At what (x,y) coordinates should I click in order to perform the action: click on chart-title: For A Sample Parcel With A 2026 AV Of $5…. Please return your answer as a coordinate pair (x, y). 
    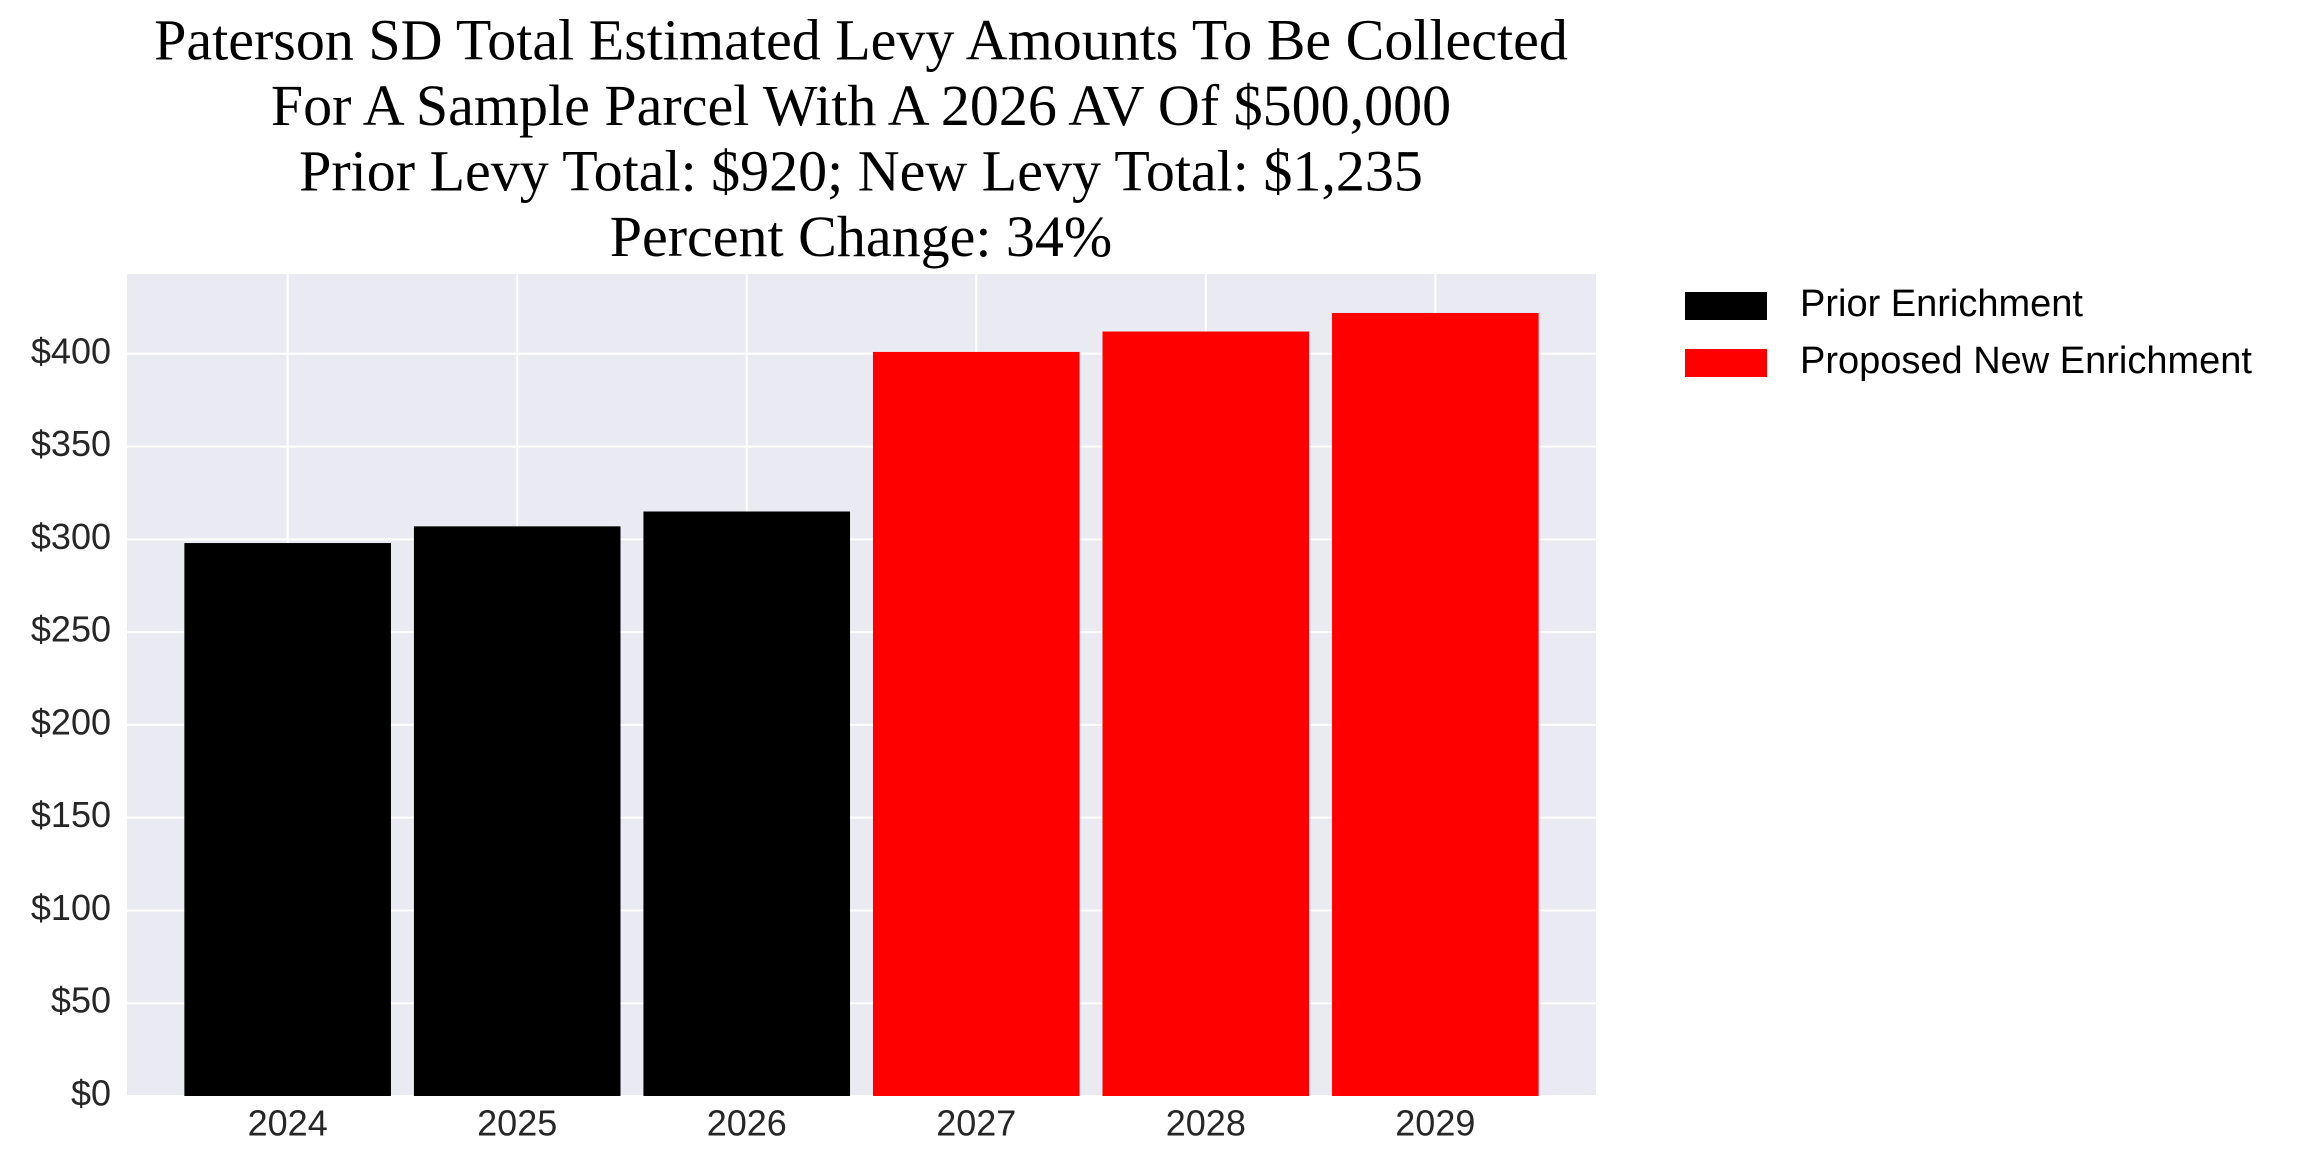
    Looking at the image, I should click on (861, 105).